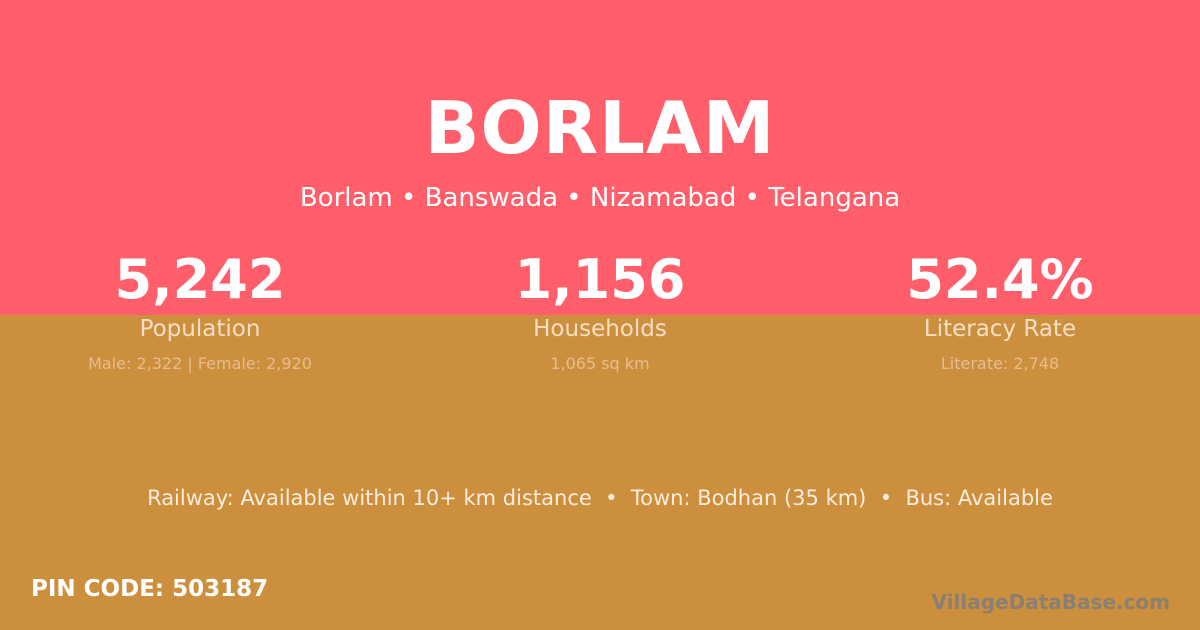 The image size is (1200, 630). What do you see at coordinates (1000, 279) in the screenshot?
I see `stat-value: 52.4%` at bounding box center [1000, 279].